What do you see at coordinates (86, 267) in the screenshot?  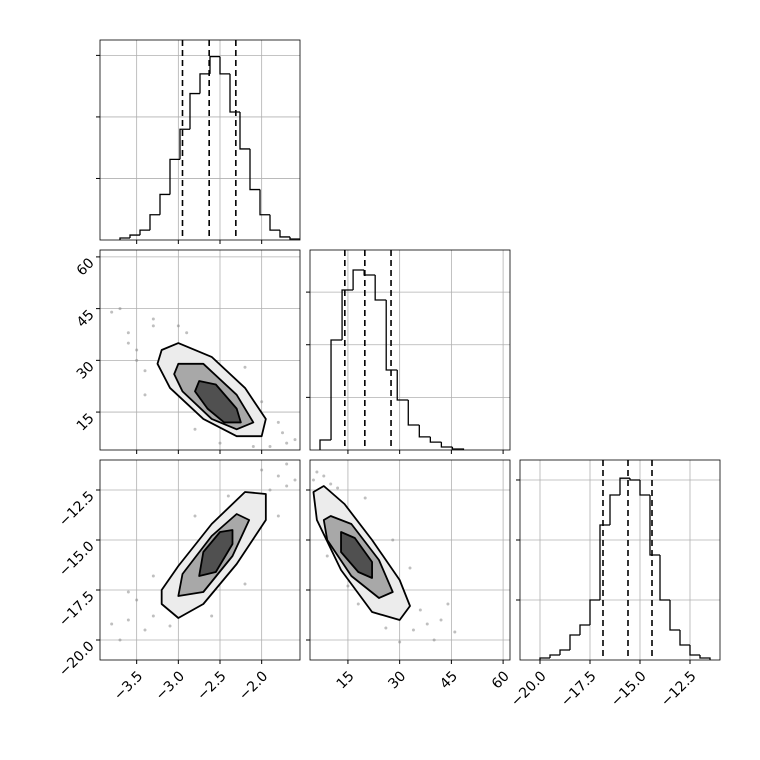 I see `y-tick-label: 60` at bounding box center [86, 267].